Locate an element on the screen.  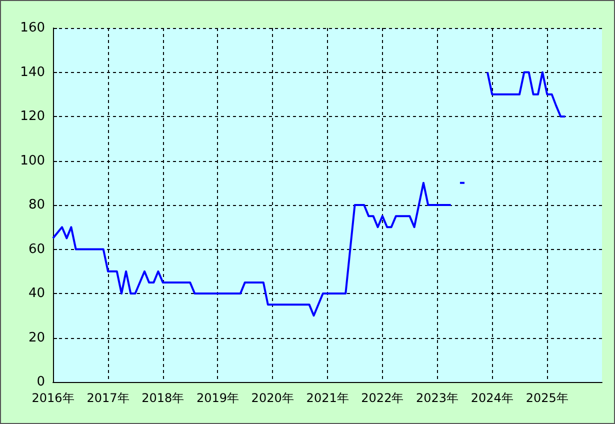
x-tick-label: 2020年 is located at coordinates (272, 398).